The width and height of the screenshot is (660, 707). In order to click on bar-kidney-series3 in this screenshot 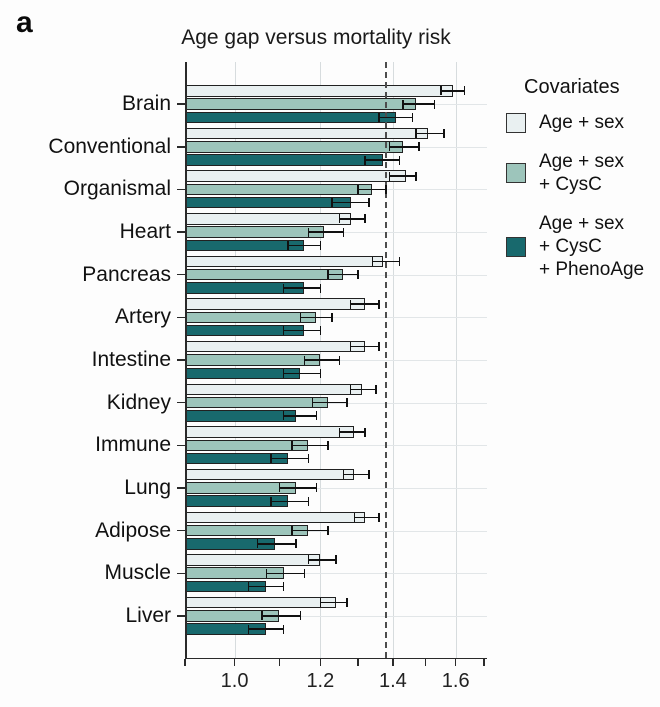, I will do `click(241, 416)`.